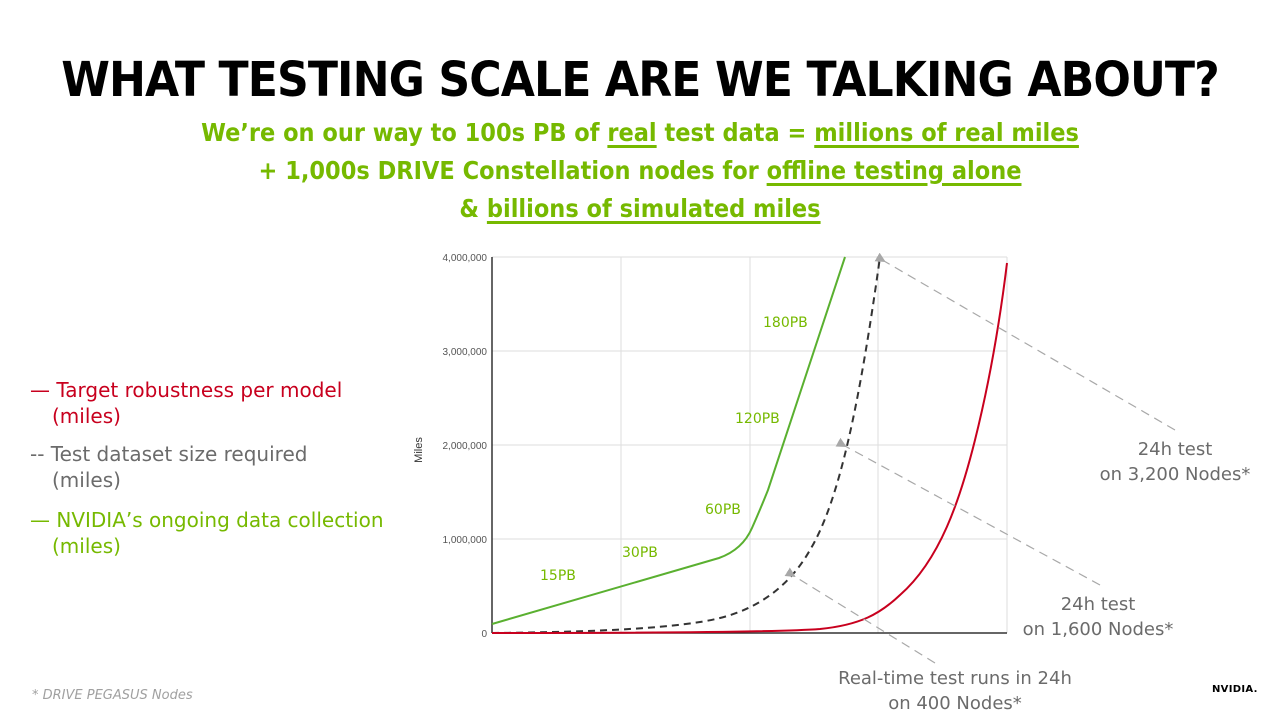 The width and height of the screenshot is (1280, 720). I want to click on subtitle-text: test data =, so click(735, 132).